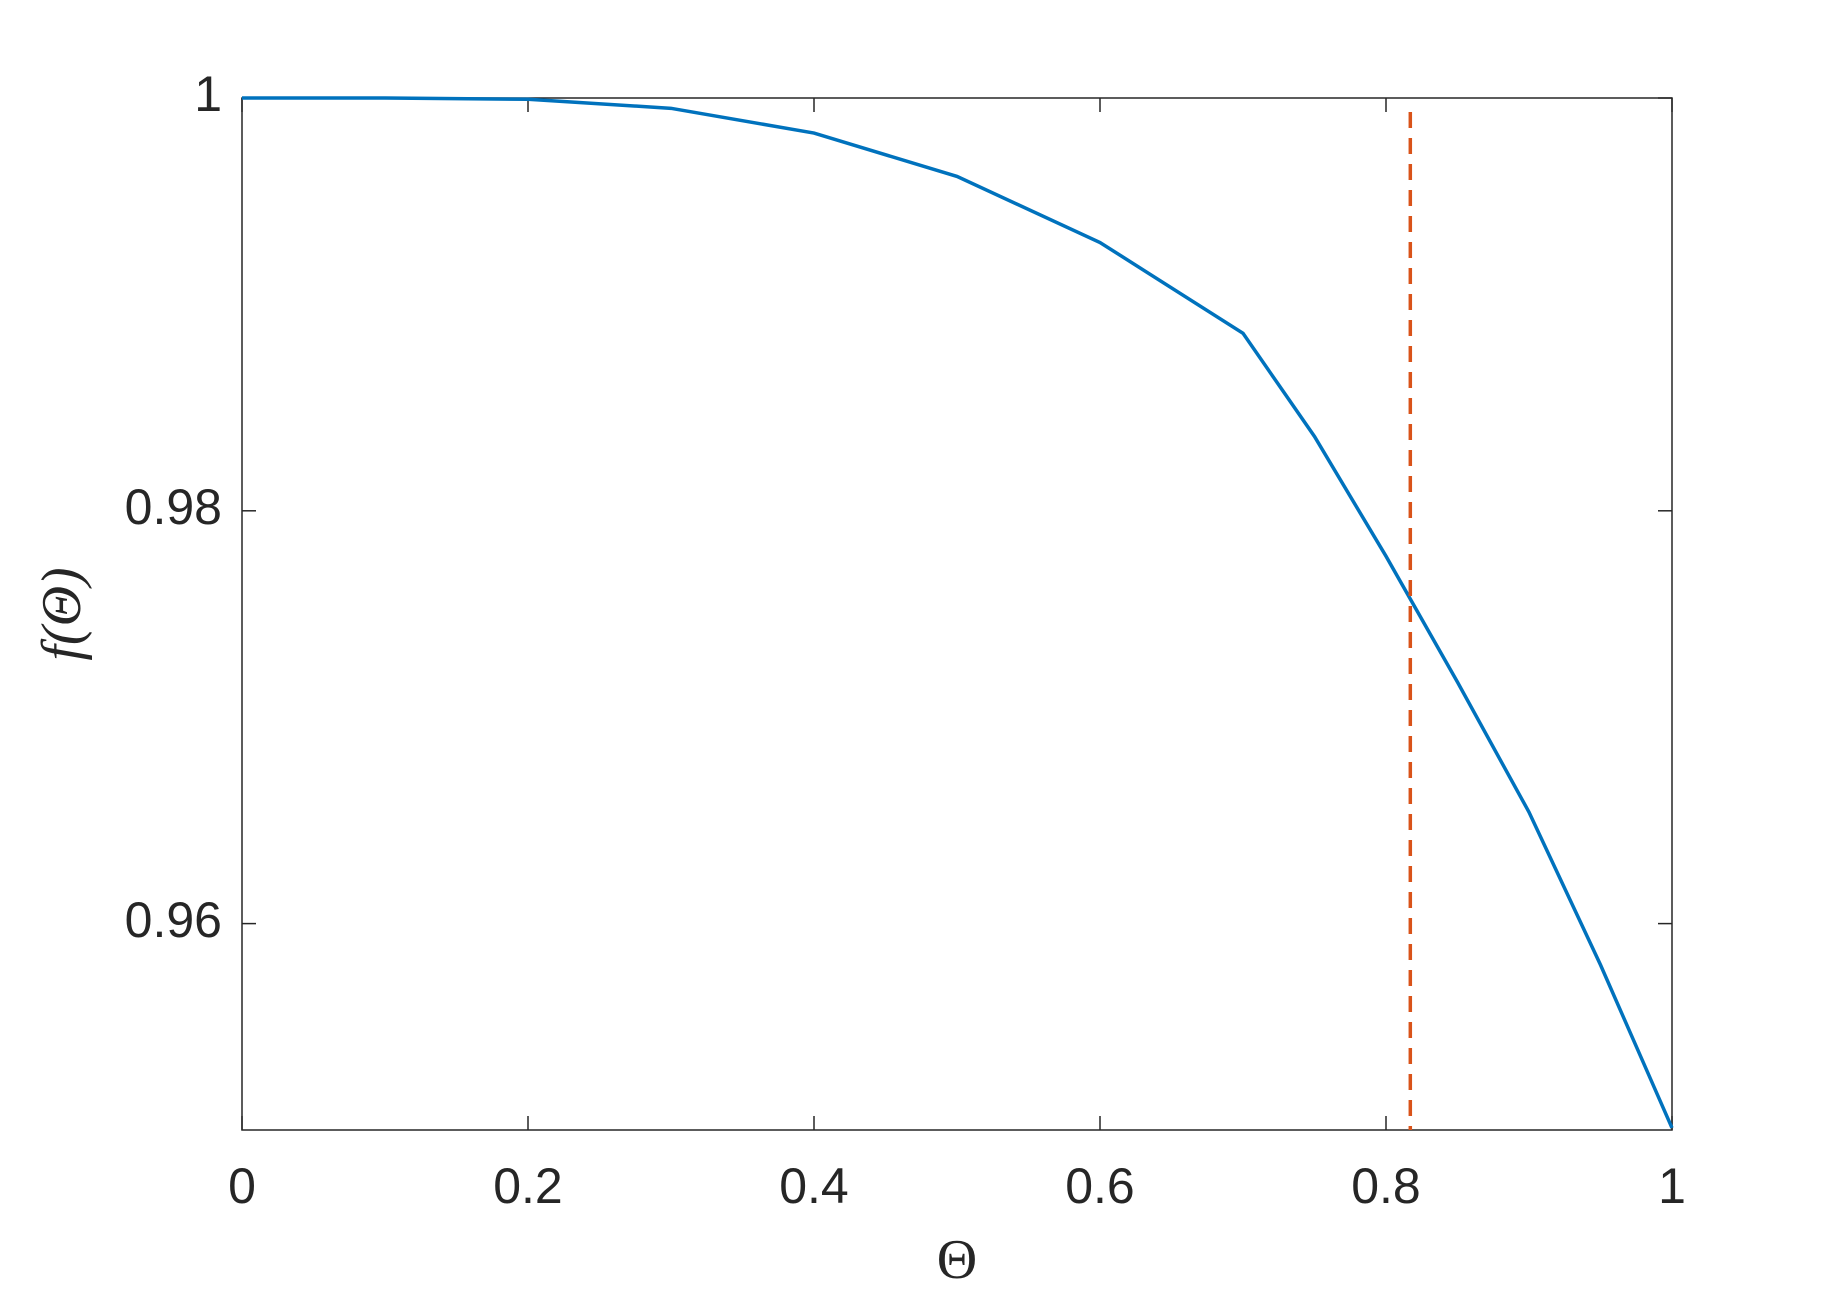 The width and height of the screenshot is (1828, 1298). What do you see at coordinates (814, 1186) in the screenshot?
I see `x-tick-label: 0.4` at bounding box center [814, 1186].